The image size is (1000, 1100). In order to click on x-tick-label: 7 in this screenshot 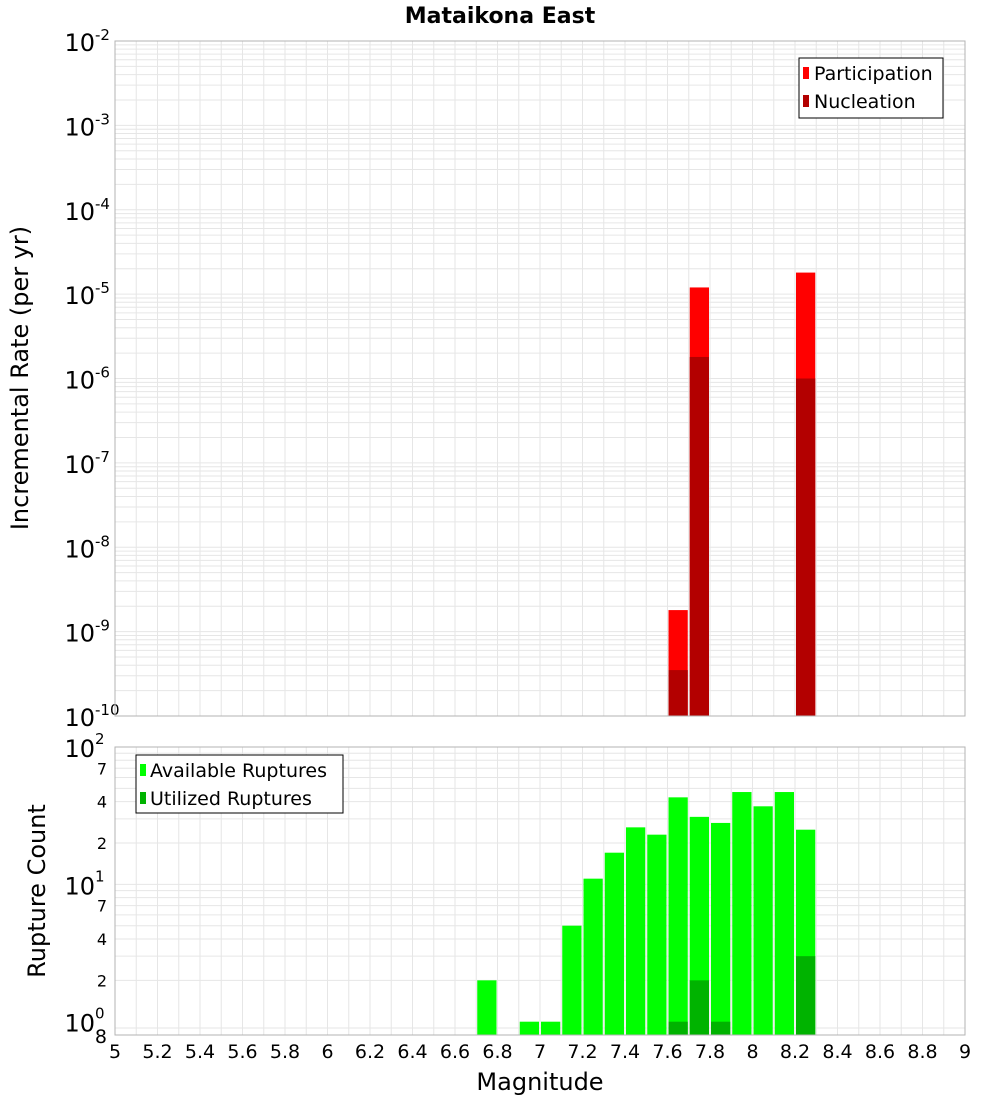, I will do `click(540, 1052)`.